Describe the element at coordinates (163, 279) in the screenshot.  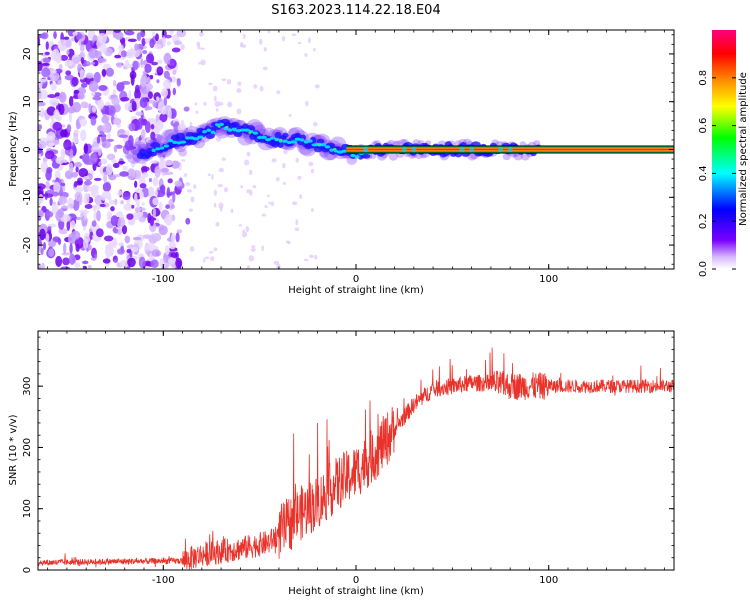
I see `x-tick-label: -100` at that location.